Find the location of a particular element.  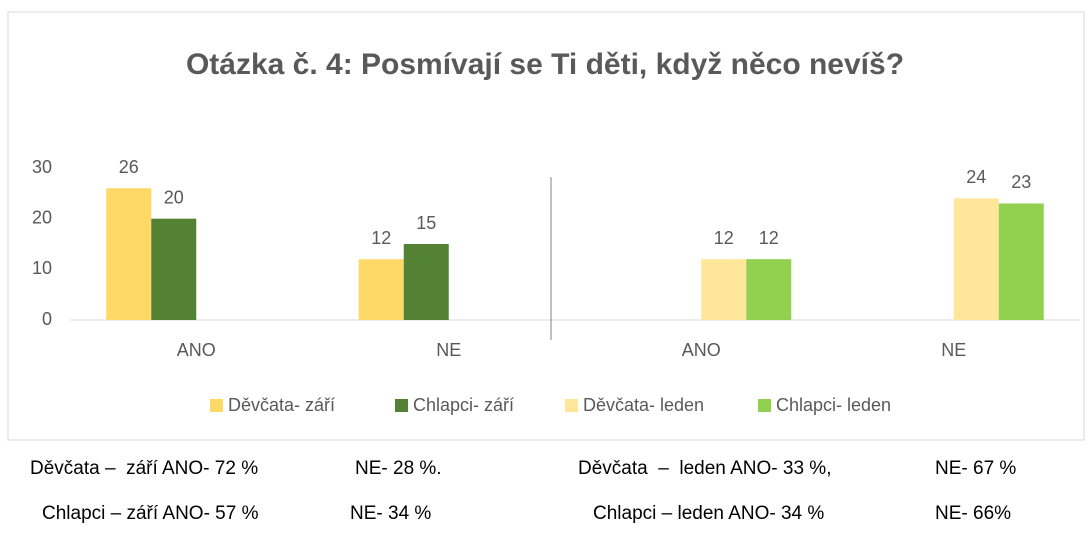

summary-text: NE- 28 %. is located at coordinates (398, 468).